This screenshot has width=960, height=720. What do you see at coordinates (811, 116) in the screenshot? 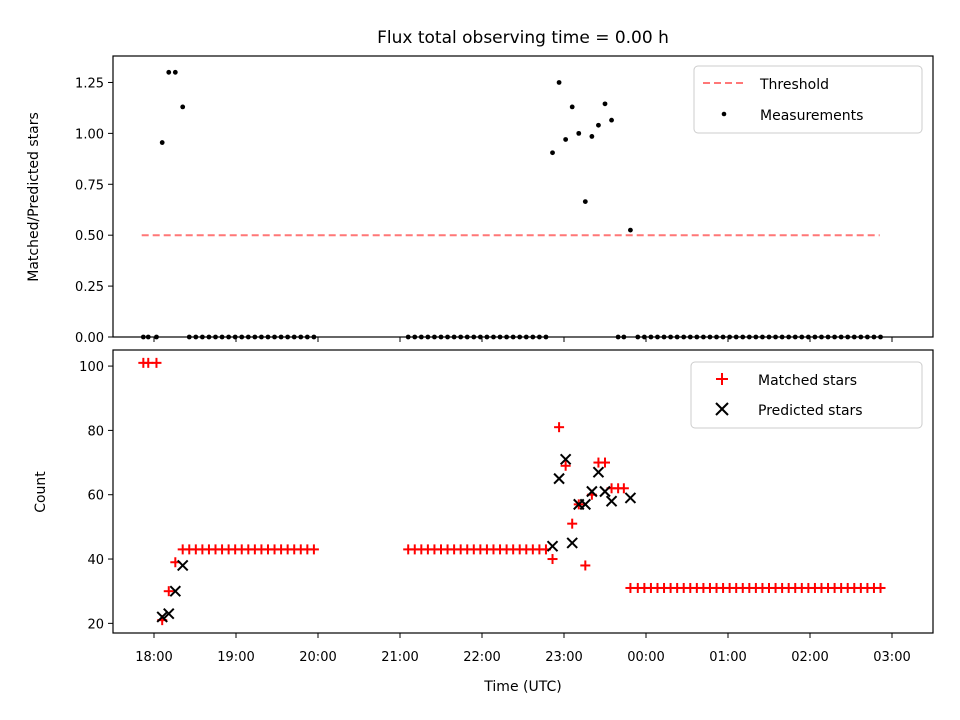
I see `legend-measurements-label: Measurements` at bounding box center [811, 116].